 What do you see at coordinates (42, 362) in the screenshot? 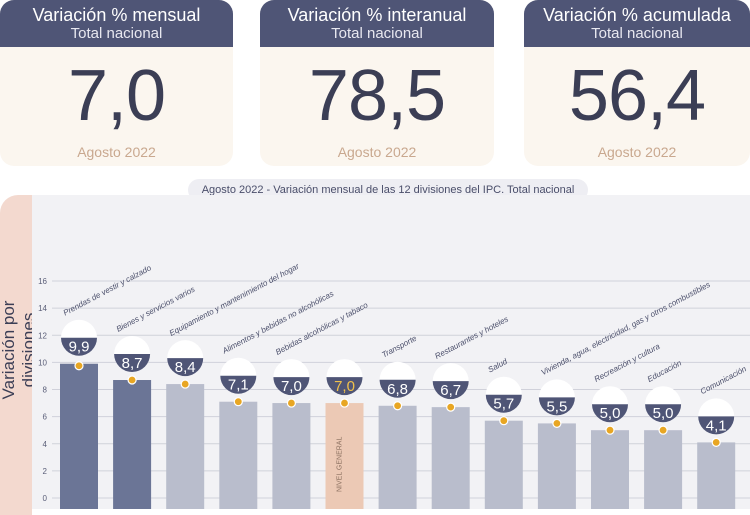
I see `y-tick-label: 10` at bounding box center [42, 362].